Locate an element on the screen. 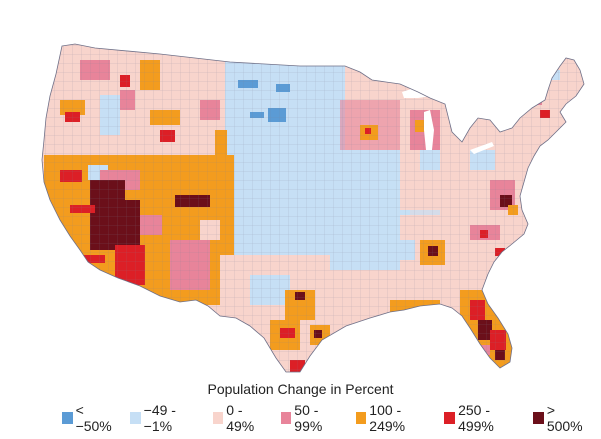  legend-item: −49 - −1% is located at coordinates (165, 418).